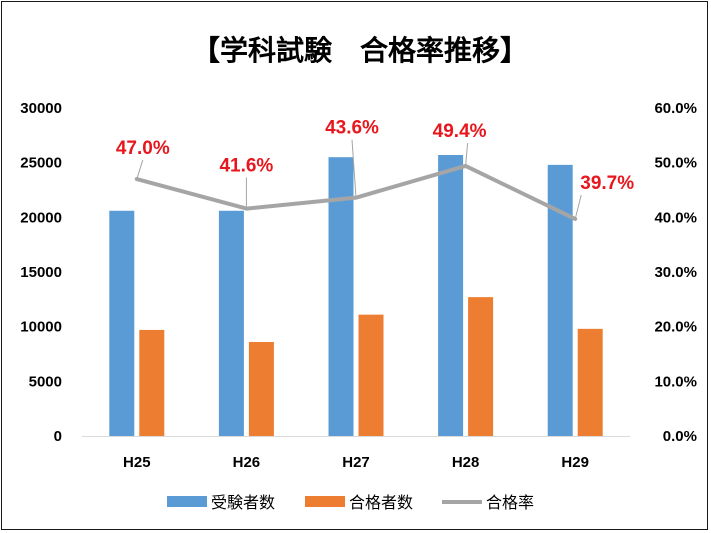 The width and height of the screenshot is (711, 533). I want to click on bar-合格者数-H26, so click(261, 388).